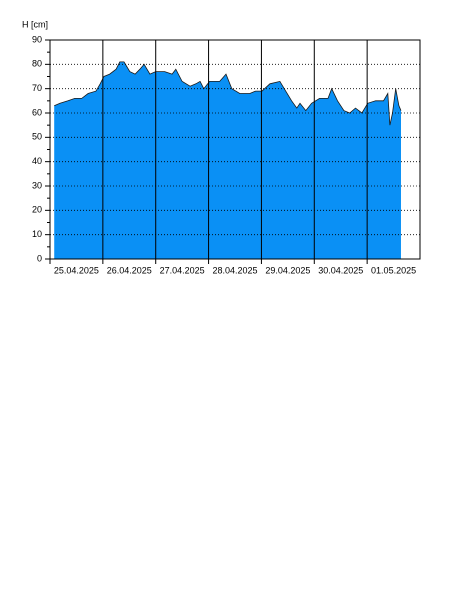 The image size is (450, 600). What do you see at coordinates (76, 270) in the screenshot?
I see `x-tick-label: 25.04.2025` at bounding box center [76, 270].